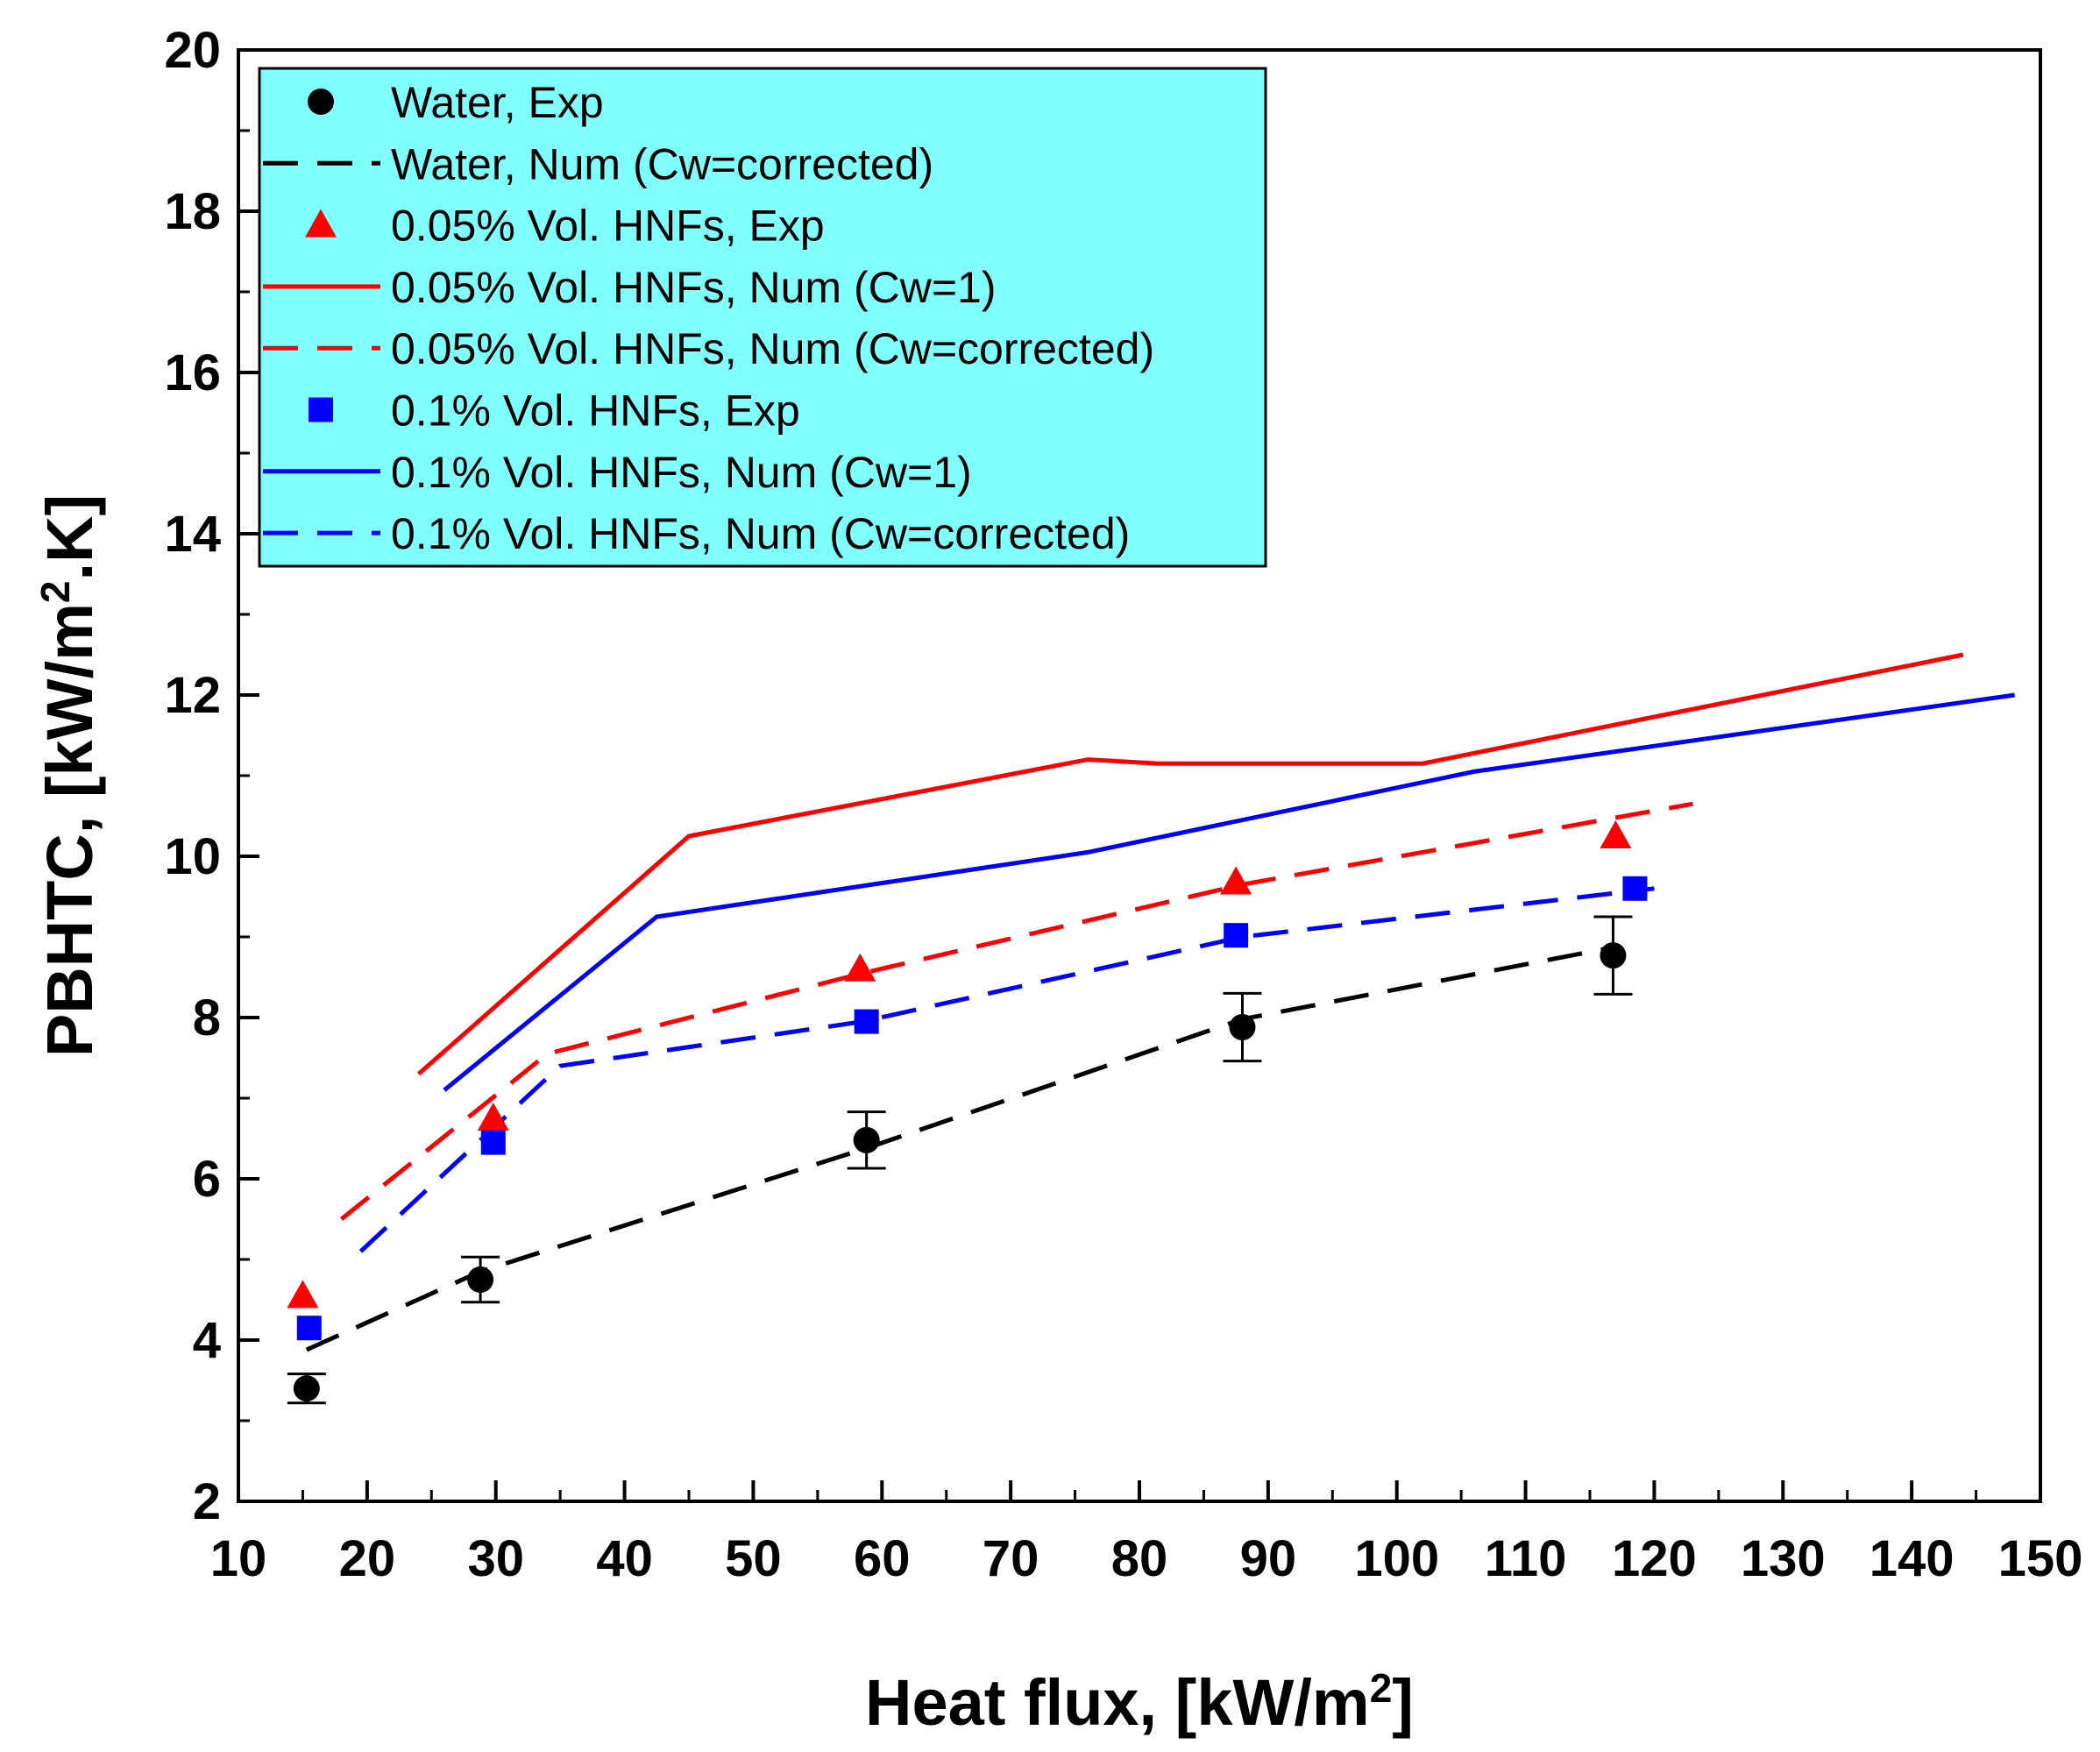 Image resolution: width=2100 pixels, height=1752 pixels. I want to click on x-axis-title-sup: 2, so click(1381, 1688).